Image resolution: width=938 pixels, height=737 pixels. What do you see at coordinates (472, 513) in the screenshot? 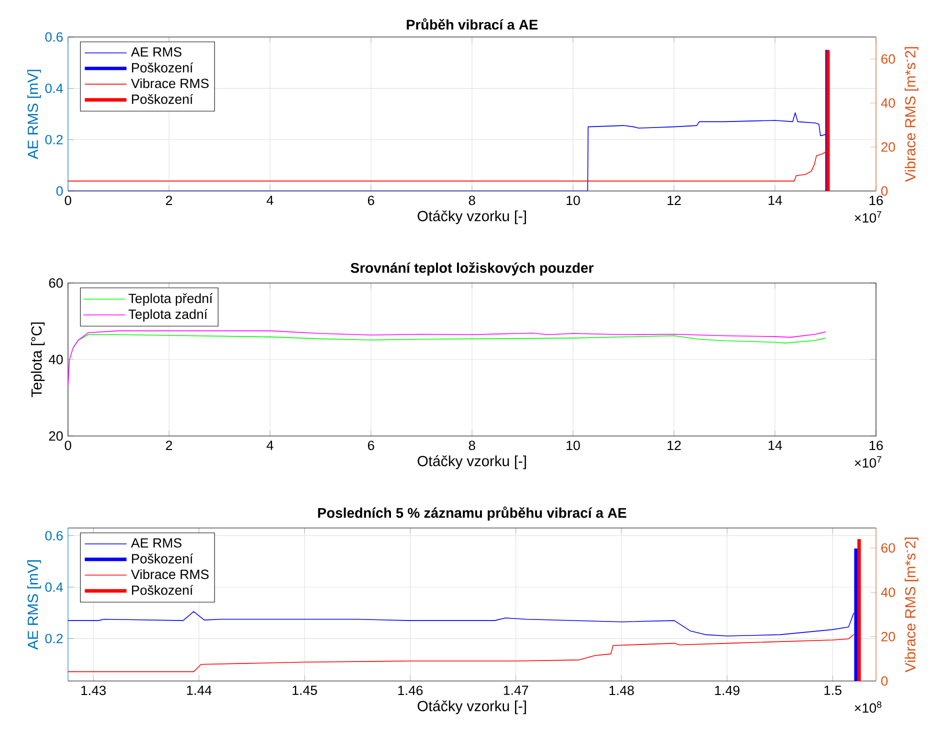
I see `chart-title: Posledních 5 % záznamu průběhu vibrací a AE` at bounding box center [472, 513].